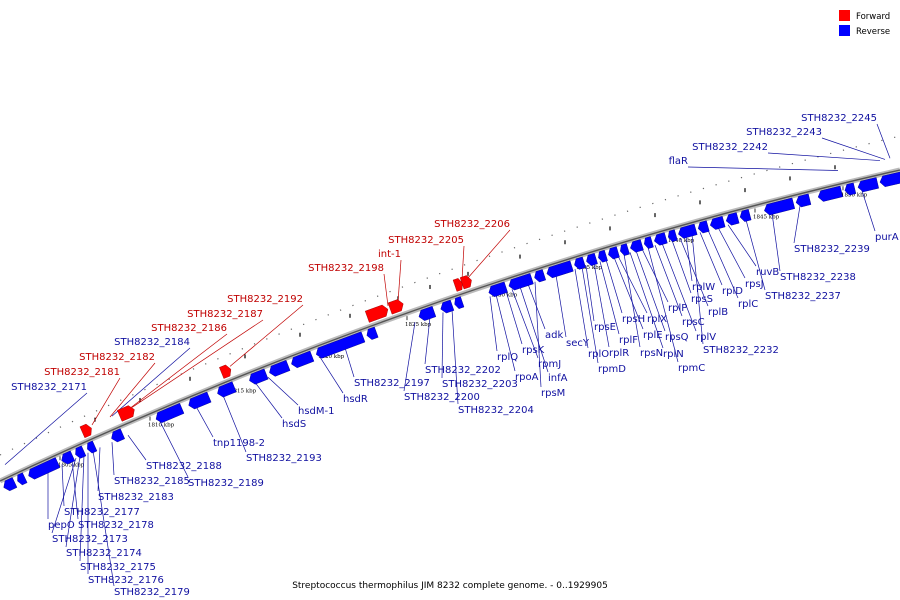 The width and height of the screenshot is (900, 600). Describe the element at coordinates (331, 357) in the screenshot. I see `tick-label: 1820 kbp` at that location.